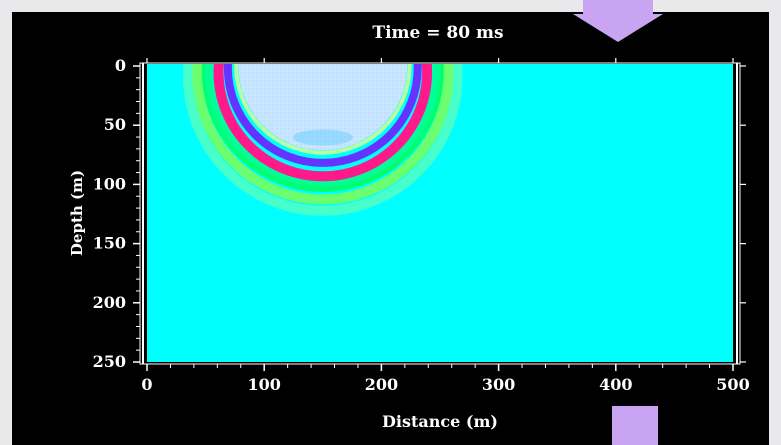 The image size is (781, 445). Describe the element at coordinates (115, 124) in the screenshot. I see `y-tick-label: 50` at that location.